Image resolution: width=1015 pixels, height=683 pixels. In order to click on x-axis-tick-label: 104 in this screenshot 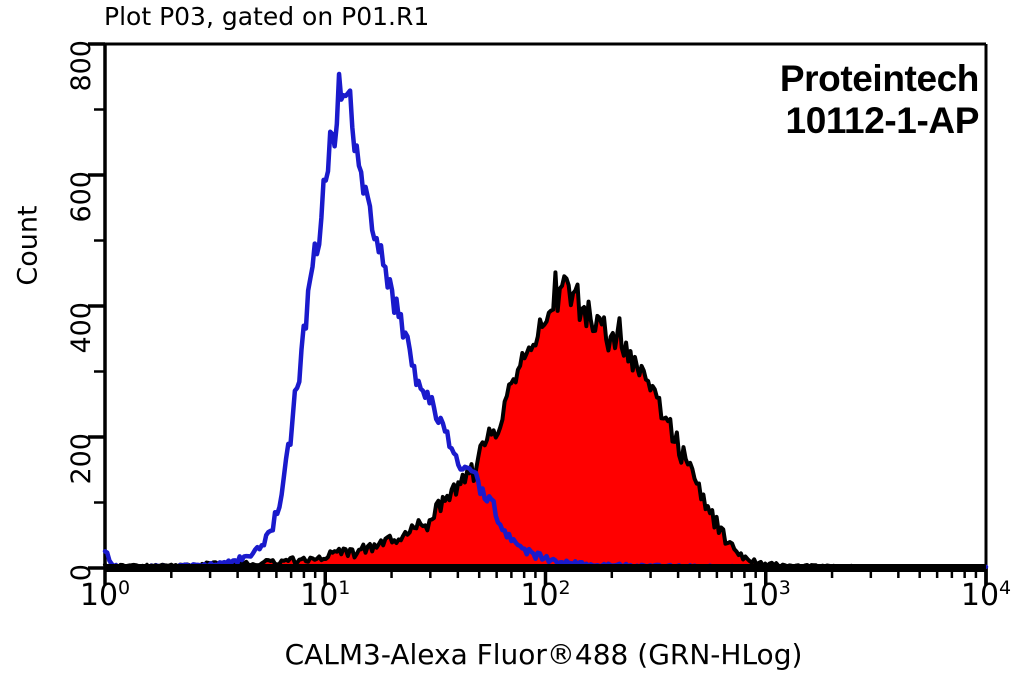, I will do `click(986, 595)`.